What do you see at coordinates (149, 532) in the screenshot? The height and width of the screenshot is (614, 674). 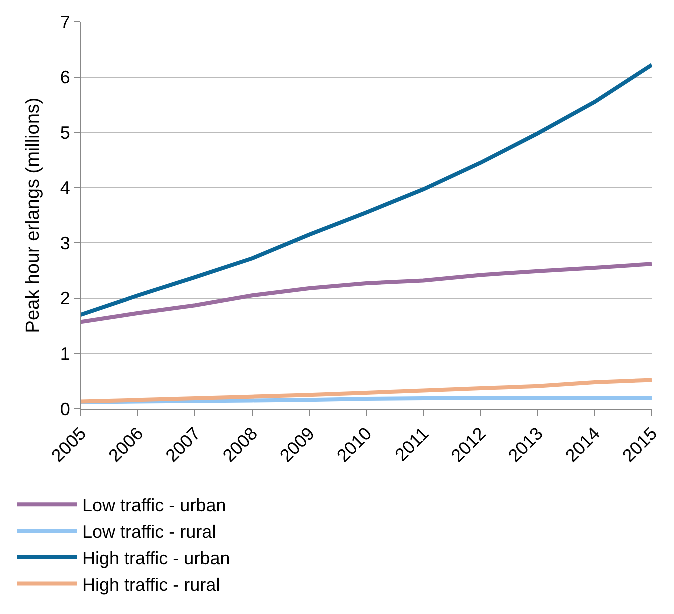 I see `legend-label: Low traffic - rural` at bounding box center [149, 532].